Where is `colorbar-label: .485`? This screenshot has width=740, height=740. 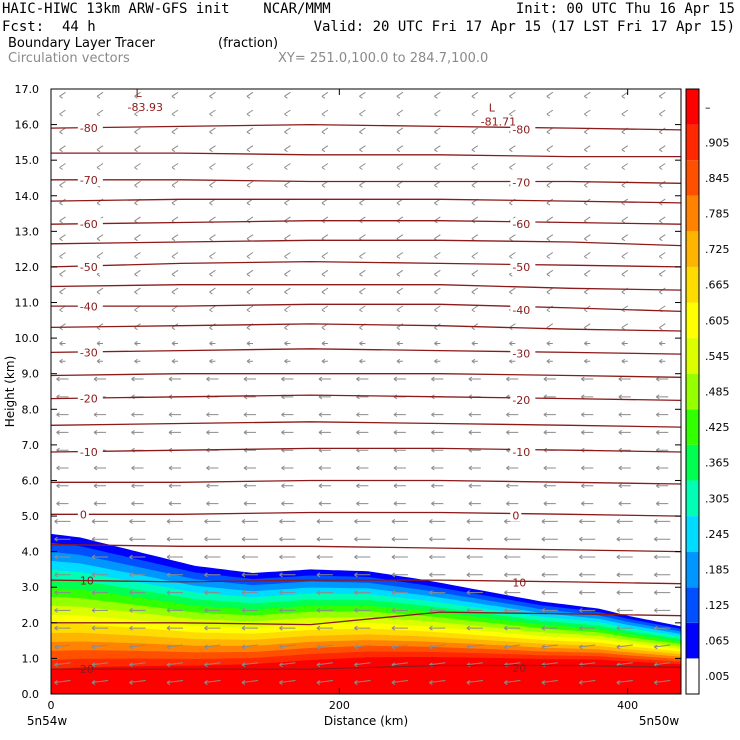 colorbar-label: .485 is located at coordinates (717, 392).